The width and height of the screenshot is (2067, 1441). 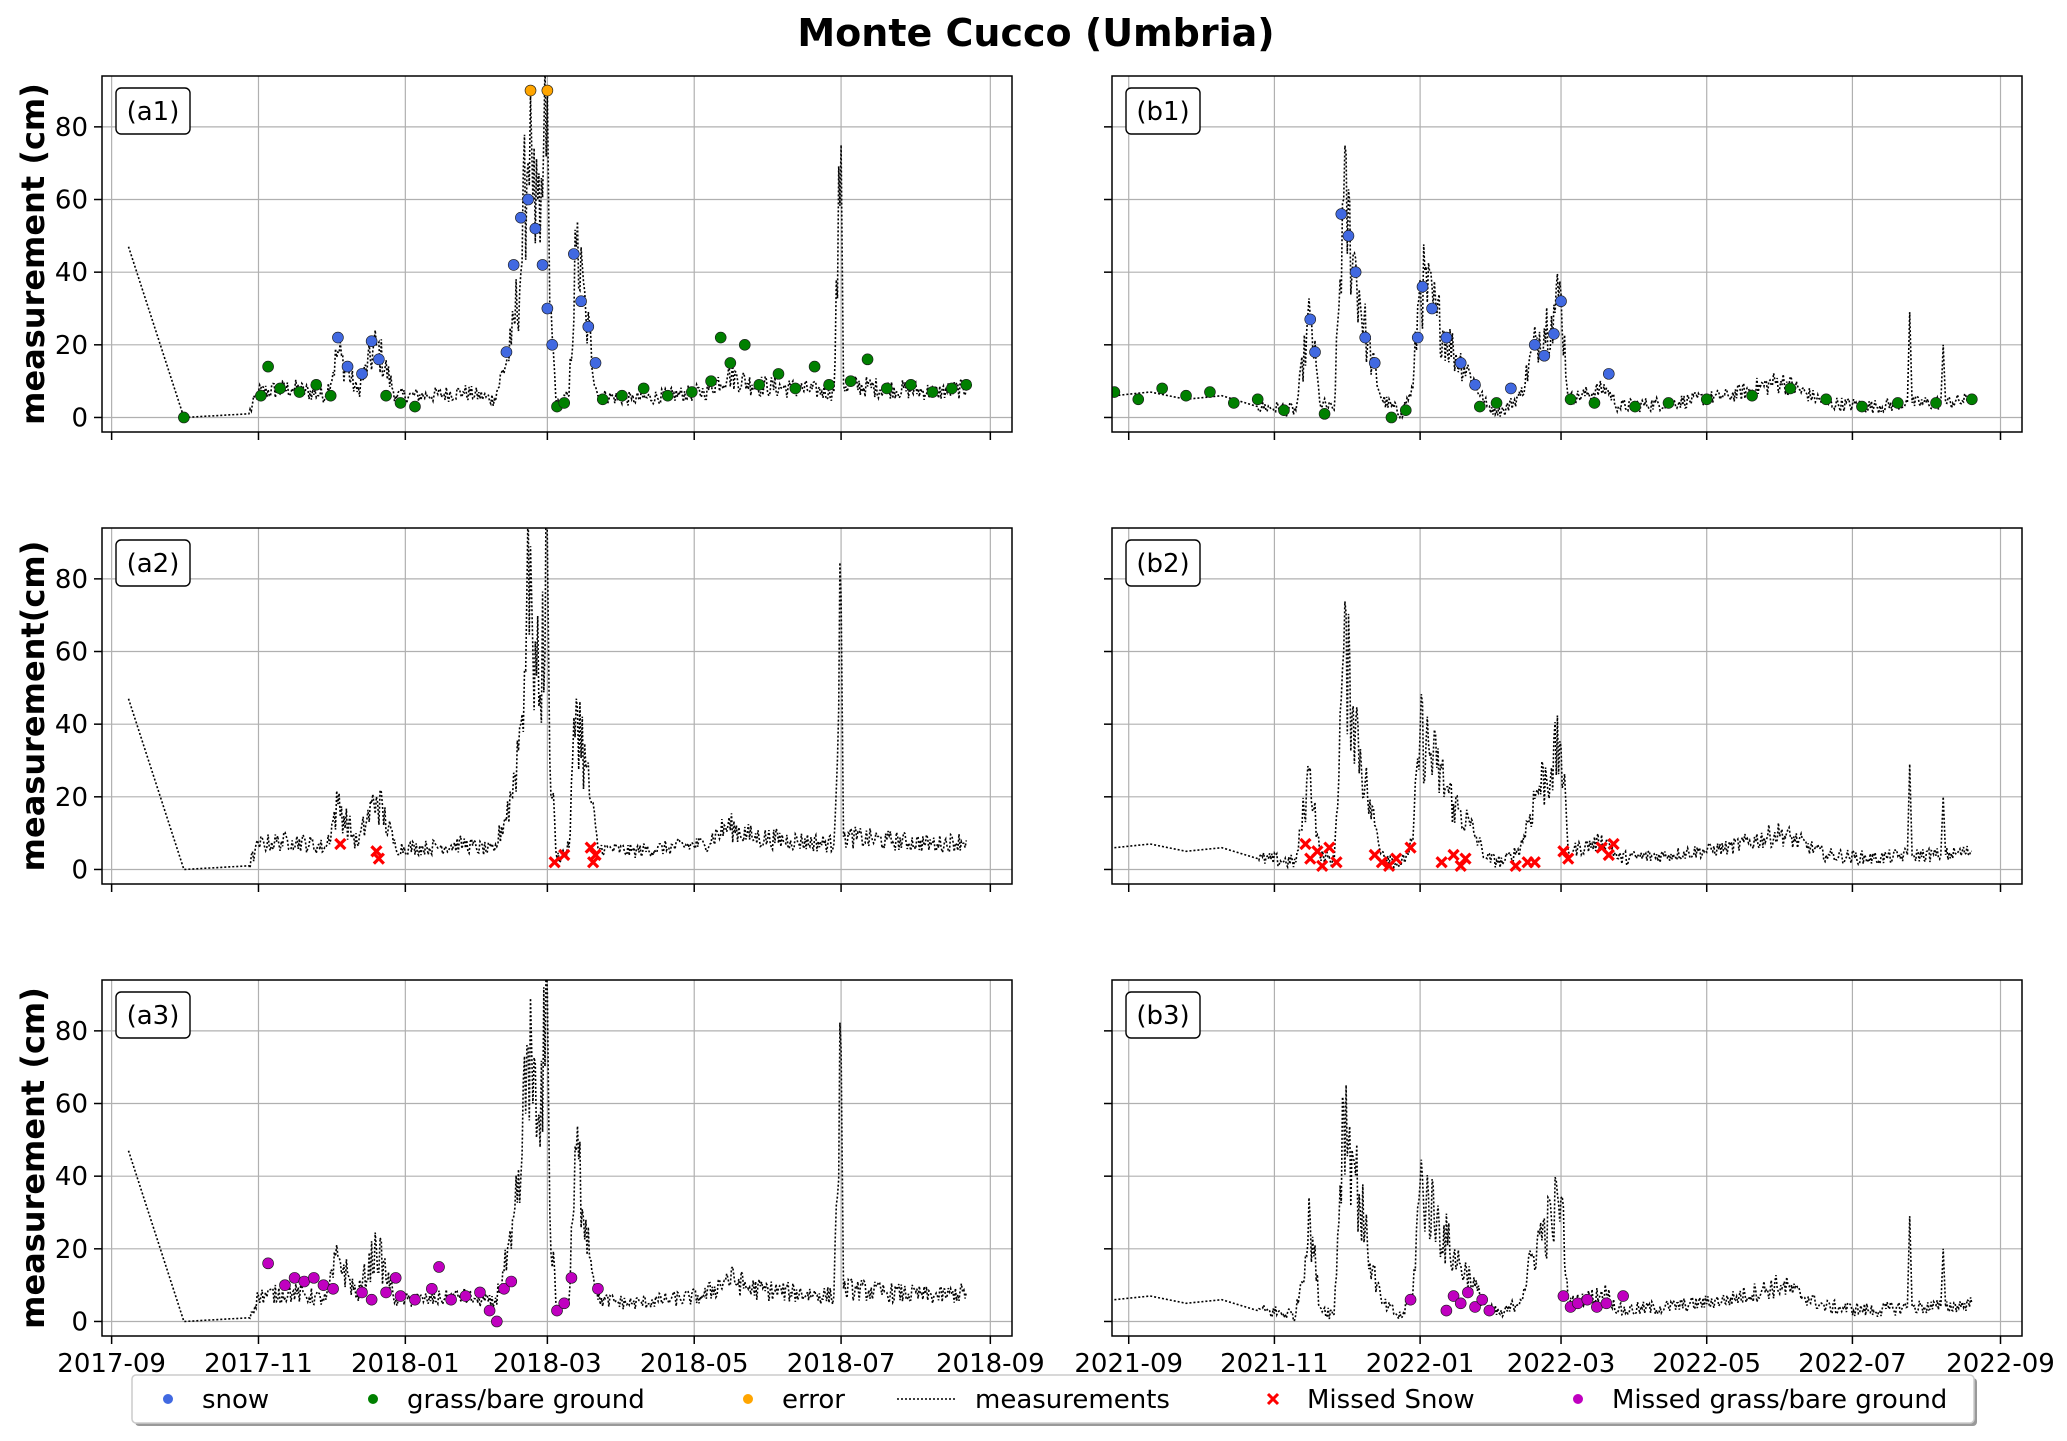 What do you see at coordinates (1162, 564) in the screenshot?
I see `panel-label: (b2)` at bounding box center [1162, 564].